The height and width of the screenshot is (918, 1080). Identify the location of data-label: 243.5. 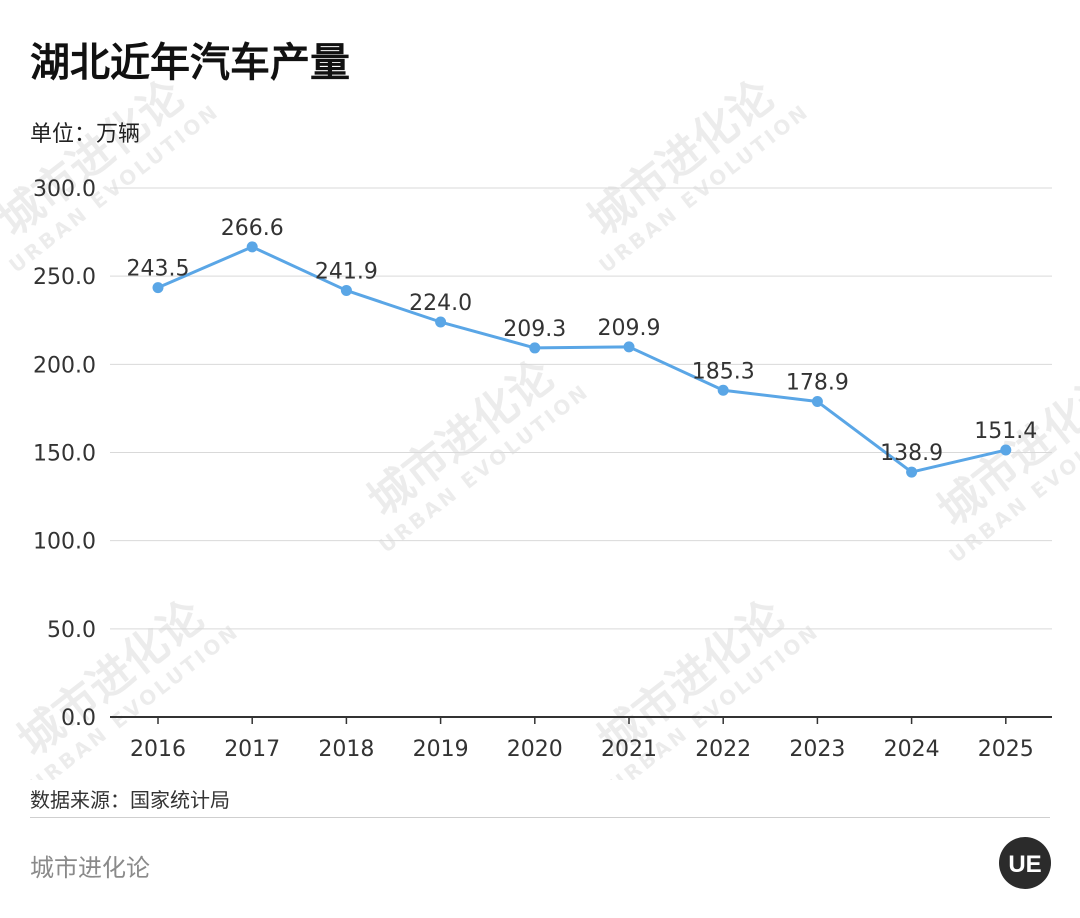
(158, 269).